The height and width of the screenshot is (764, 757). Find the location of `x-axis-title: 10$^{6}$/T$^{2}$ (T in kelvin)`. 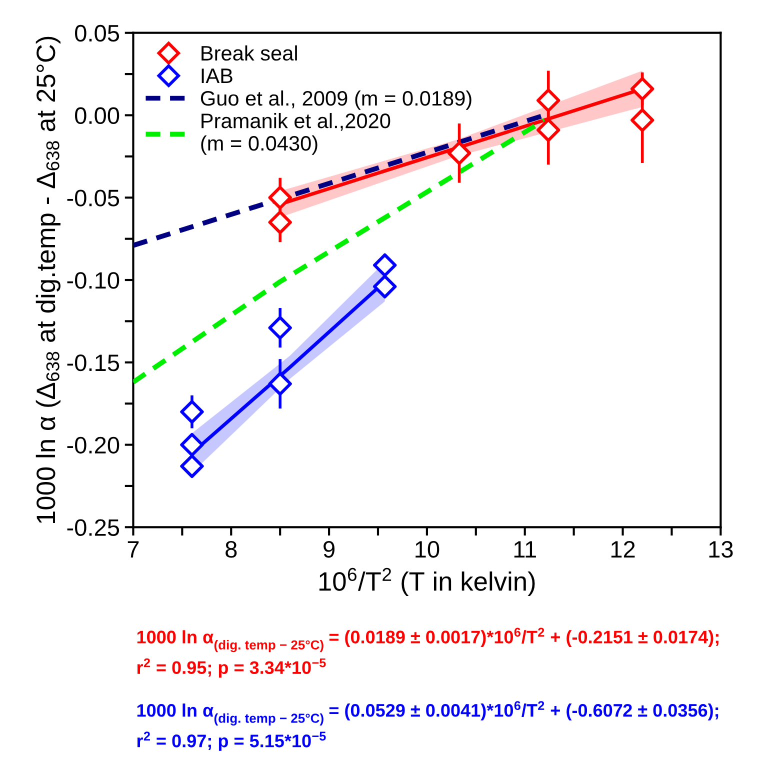

x-axis-title: 10$^{6}$/T$^{2}$ (T in kelvin) is located at coordinates (427, 582).